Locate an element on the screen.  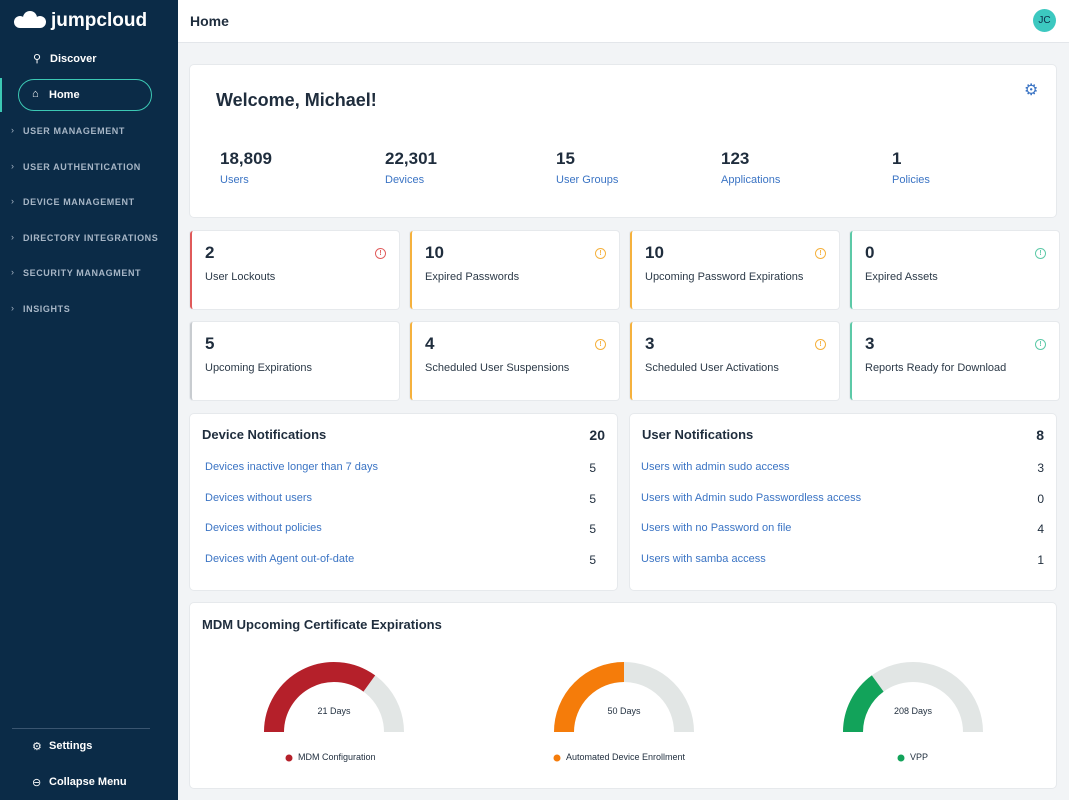
settings-icon: ⚙ is located at coordinates (1031, 90).